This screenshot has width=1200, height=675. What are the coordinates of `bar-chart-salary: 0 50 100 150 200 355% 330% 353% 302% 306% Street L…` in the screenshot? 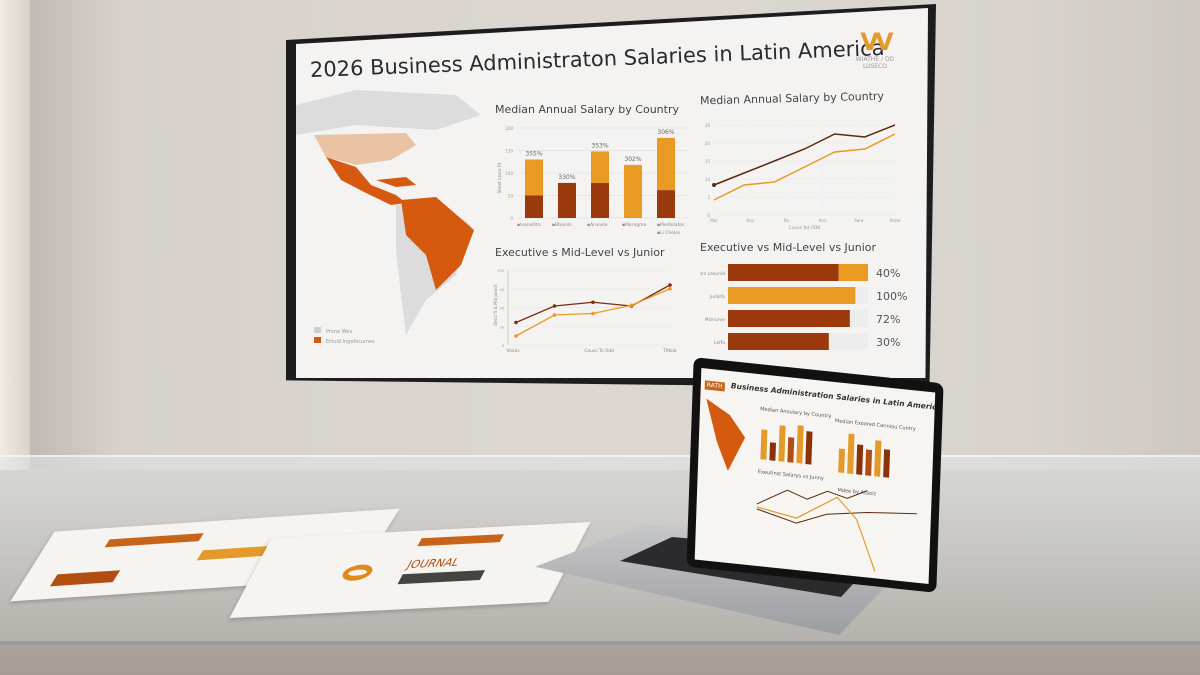 It's located at (593, 181).